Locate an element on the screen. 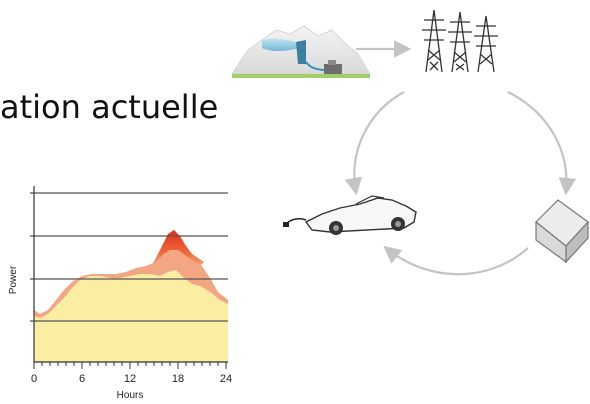 The height and width of the screenshot is (404, 590). x-tick-label: 12 is located at coordinates (130, 379).